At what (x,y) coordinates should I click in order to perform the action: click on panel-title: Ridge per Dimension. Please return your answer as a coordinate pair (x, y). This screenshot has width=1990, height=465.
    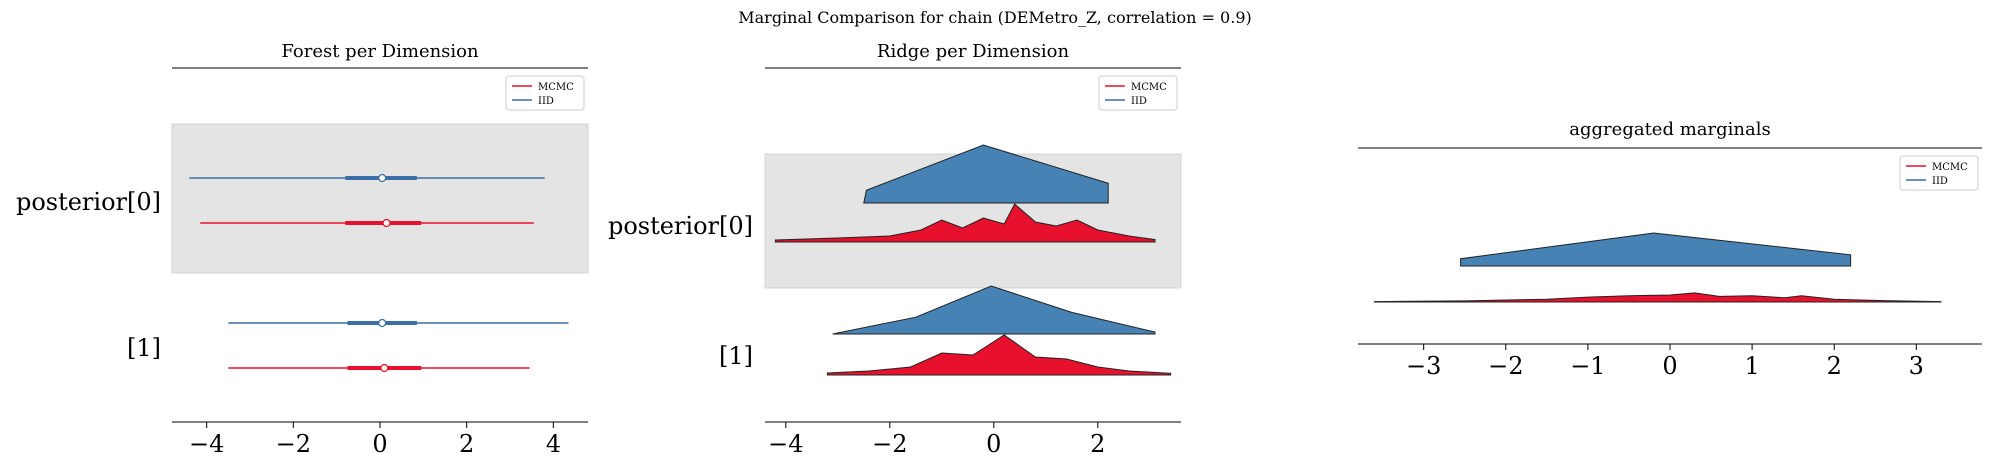
    Looking at the image, I should click on (973, 51).